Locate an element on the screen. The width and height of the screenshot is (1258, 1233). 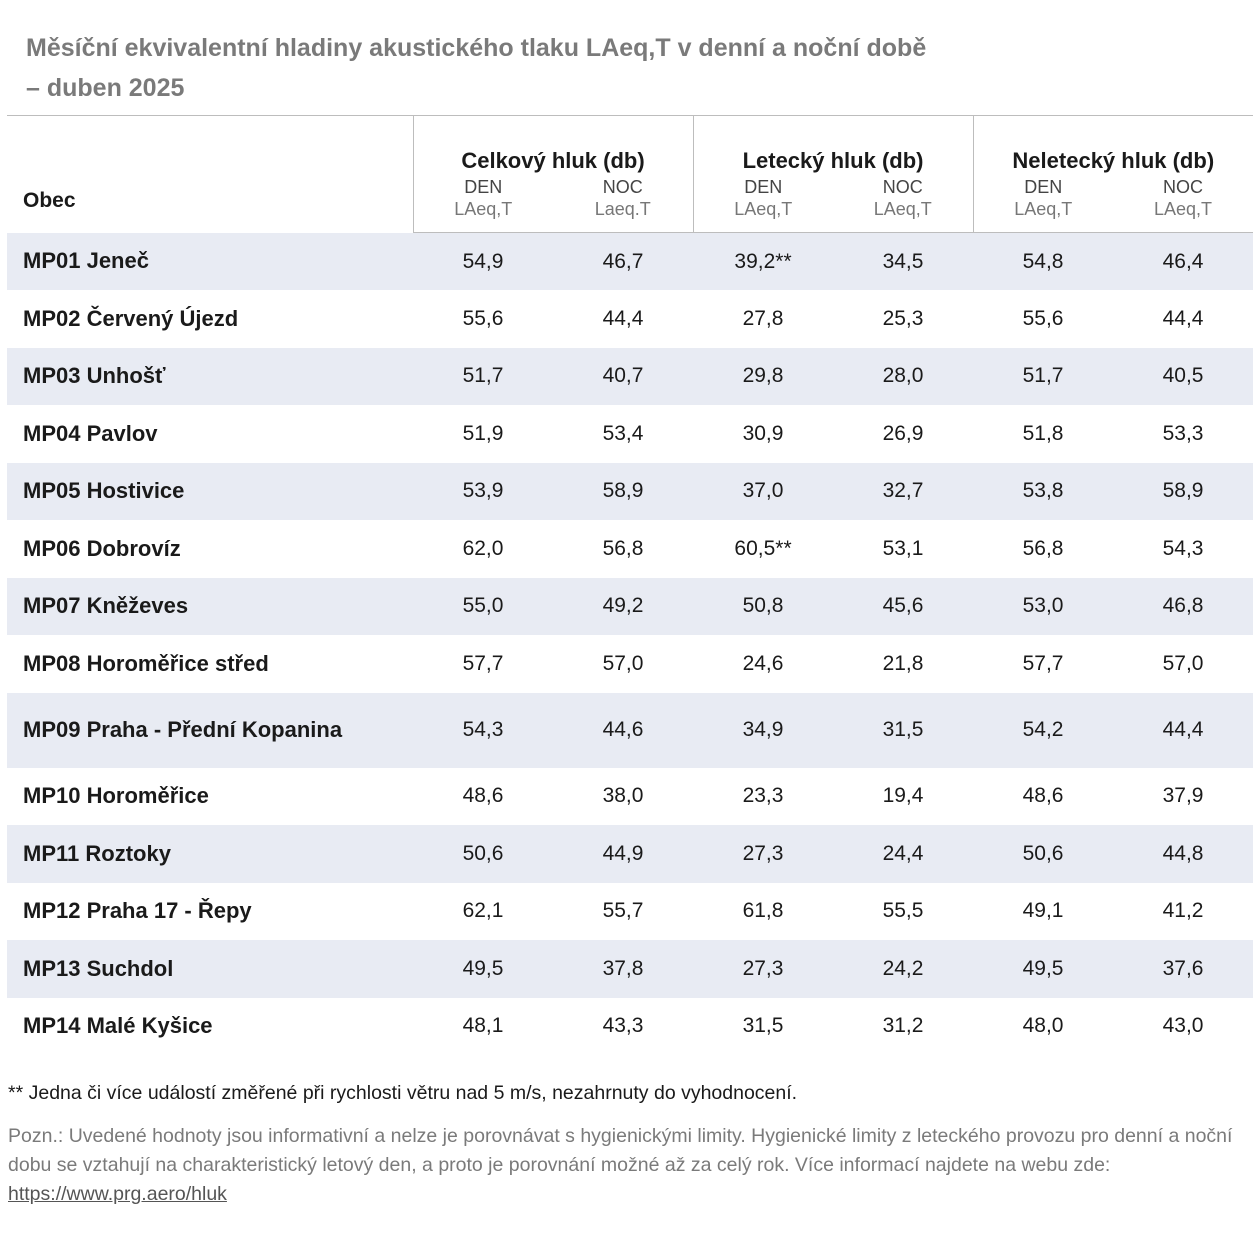
value-cell: 38,0 is located at coordinates (623, 796).